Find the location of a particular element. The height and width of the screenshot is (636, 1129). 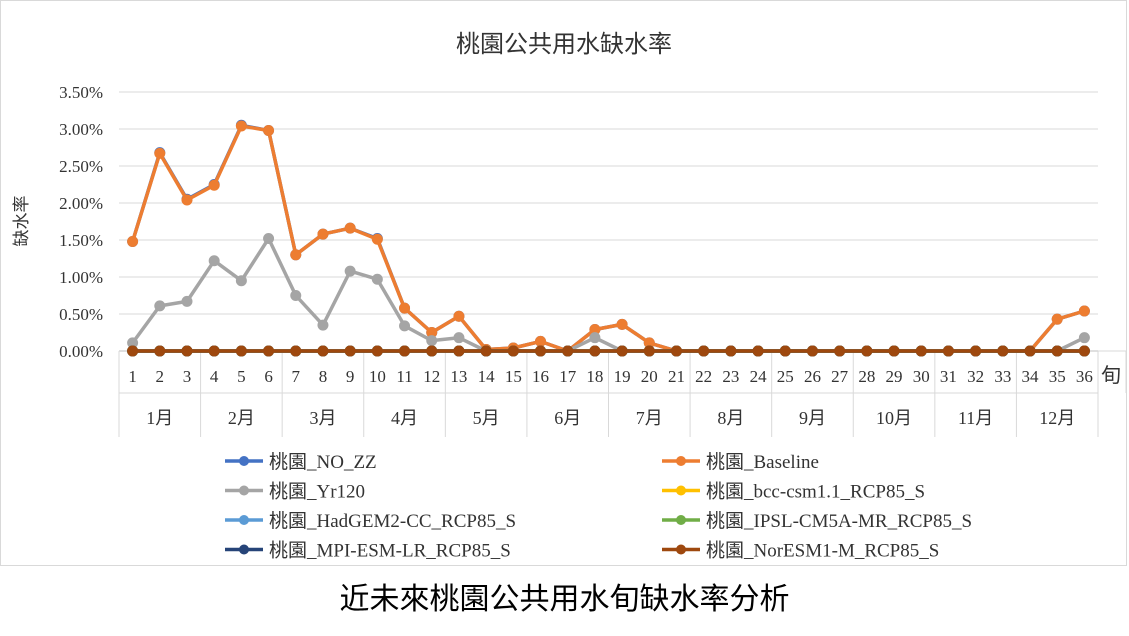

y-tick-labels: 0.00% 0.50% 1.00% 1.50% 2.00% 2.50% 3.00% 3.50% is located at coordinates (81, 222).